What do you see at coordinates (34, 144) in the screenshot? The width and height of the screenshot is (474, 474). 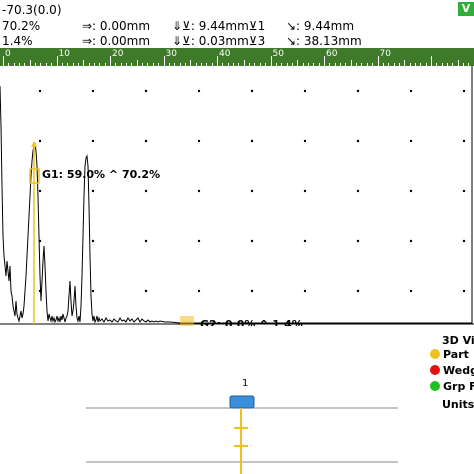 I see `gate1-marker` at bounding box center [34, 144].